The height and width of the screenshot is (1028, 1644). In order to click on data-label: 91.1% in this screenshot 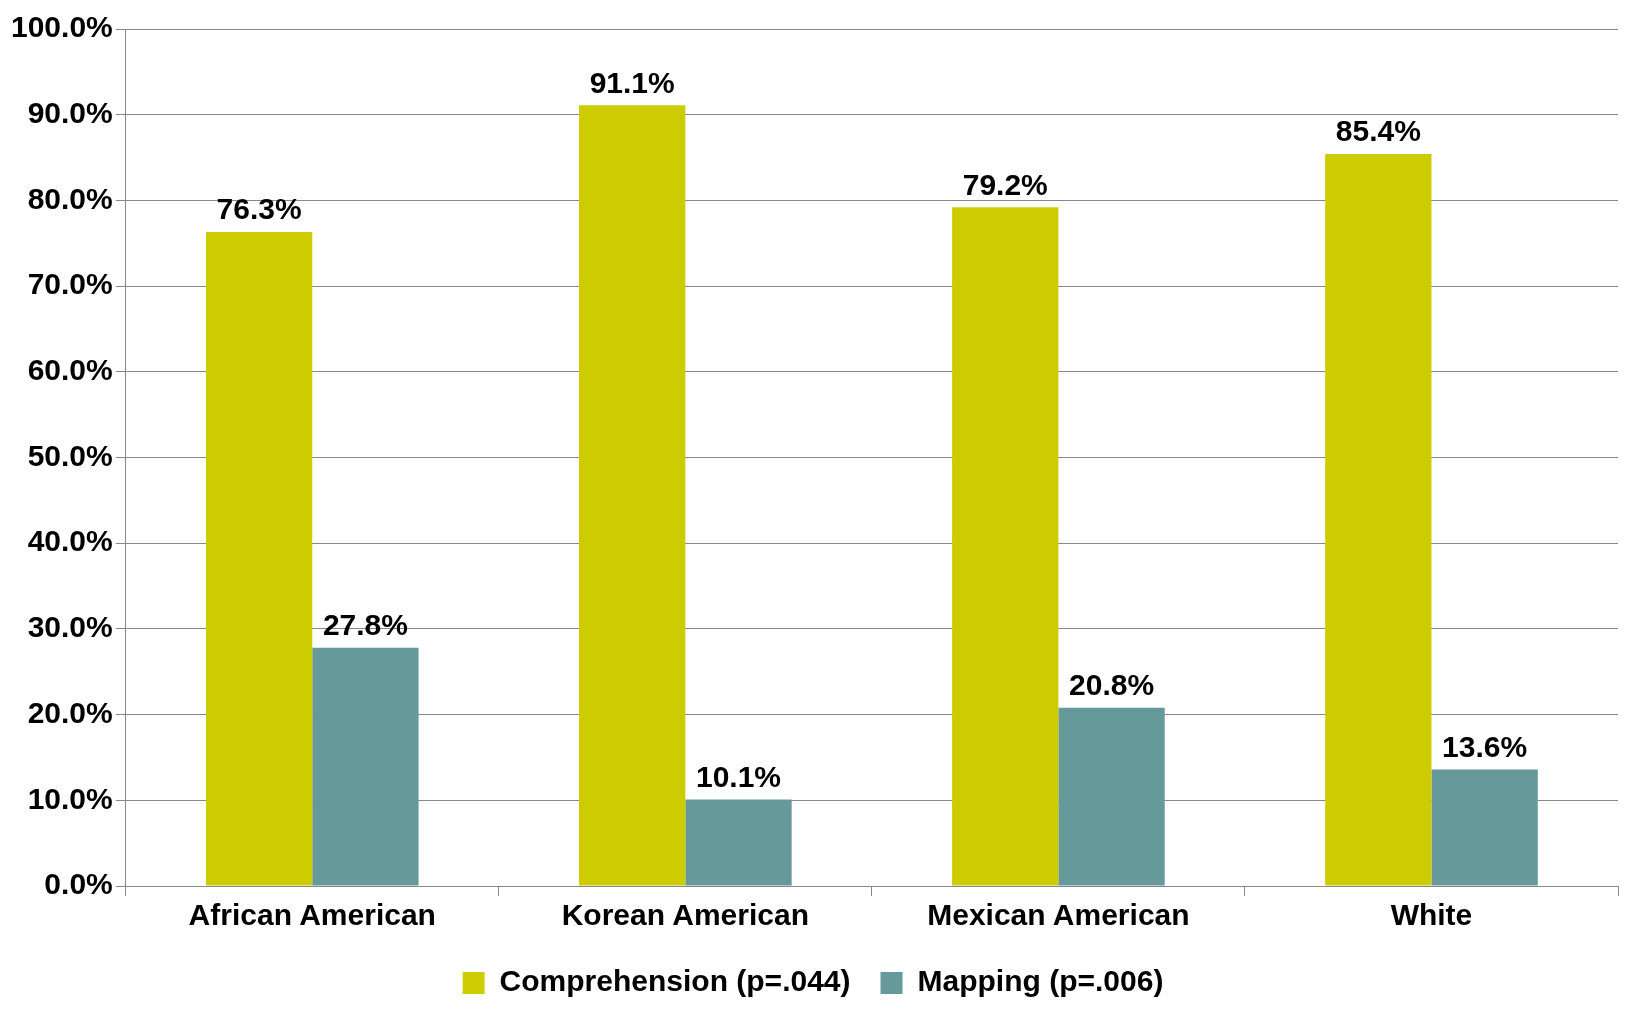, I will do `click(632, 82)`.